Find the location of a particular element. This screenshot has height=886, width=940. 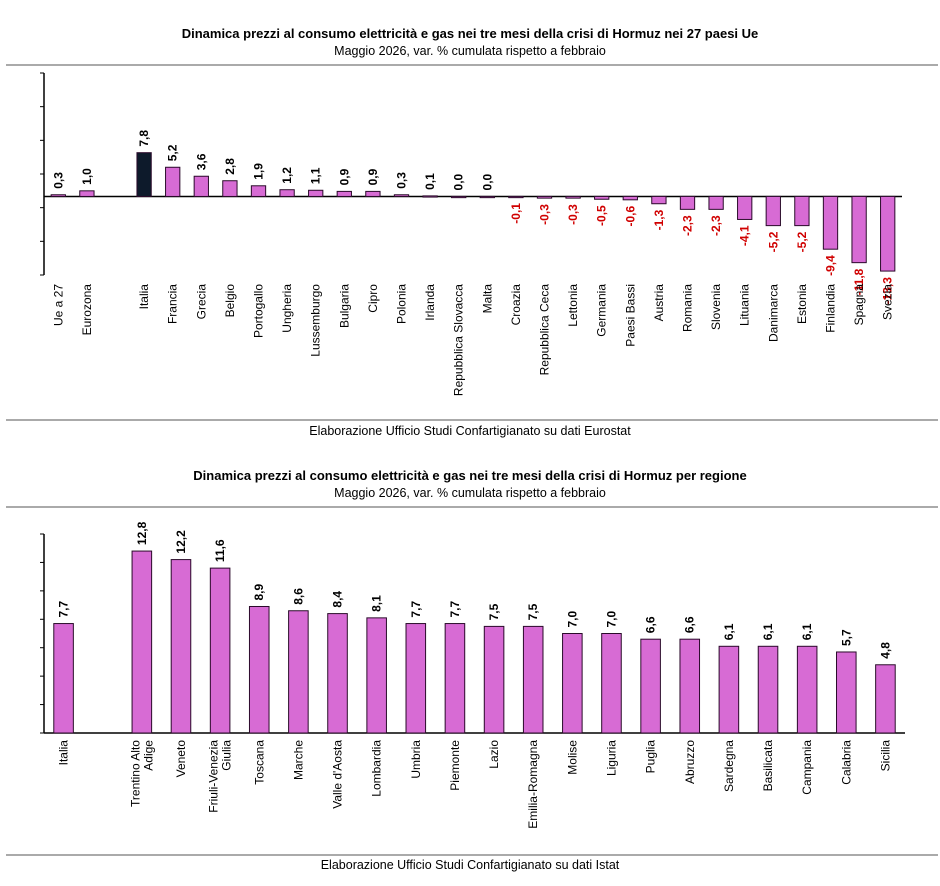

category-label-line: Belgio is located at coordinates (230, 301).